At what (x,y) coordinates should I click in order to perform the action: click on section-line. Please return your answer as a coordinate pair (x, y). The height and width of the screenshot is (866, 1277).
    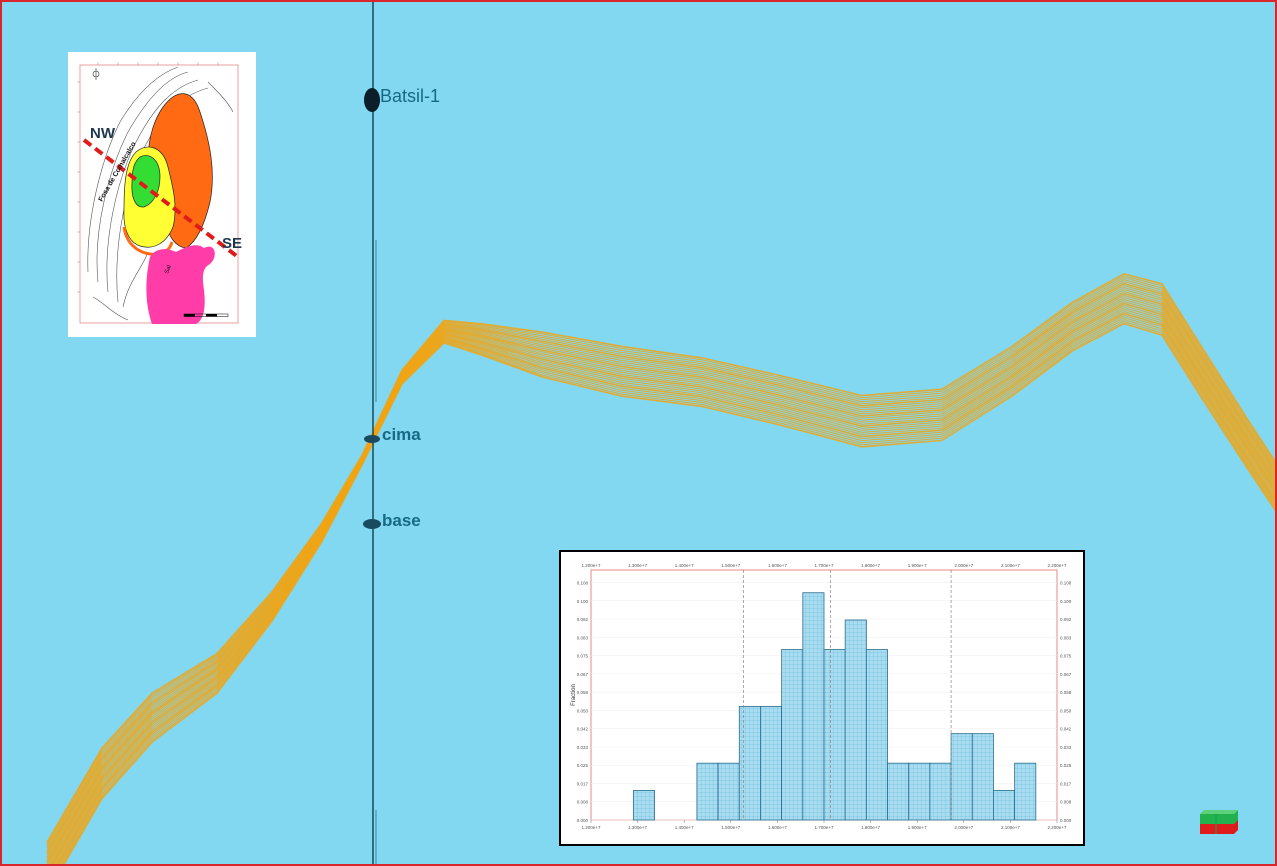
    Looking at the image, I should click on (161, 198).